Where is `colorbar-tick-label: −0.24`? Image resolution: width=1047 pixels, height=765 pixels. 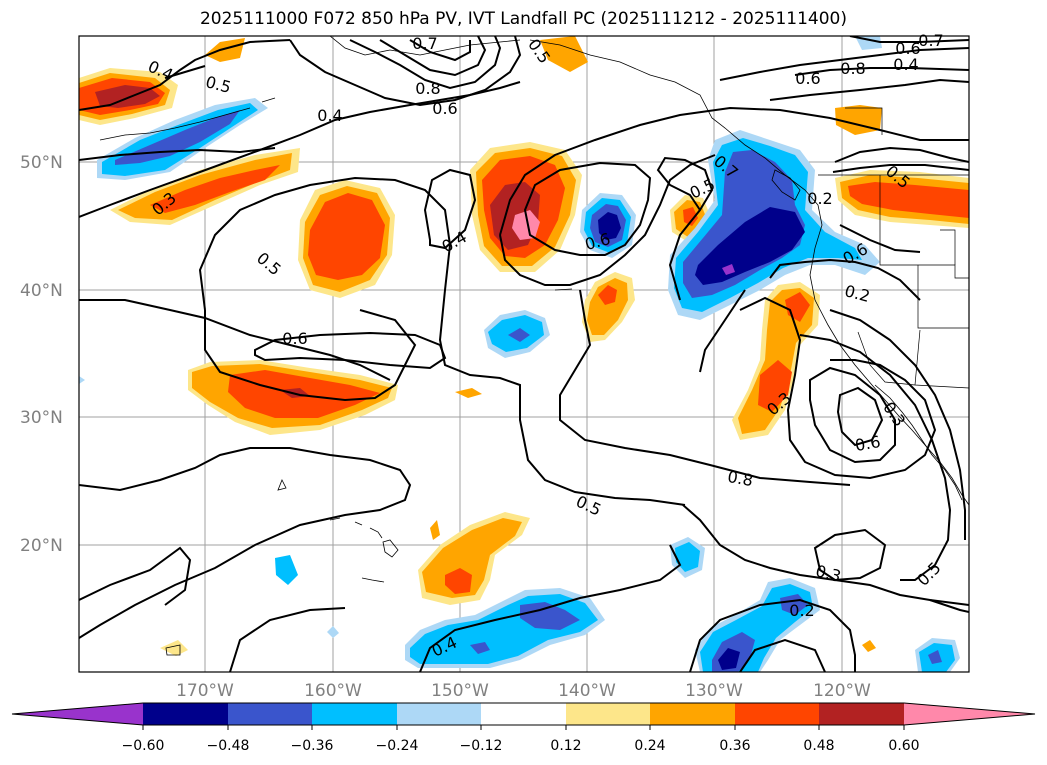 colorbar-tick-label: −0.24 is located at coordinates (397, 746).